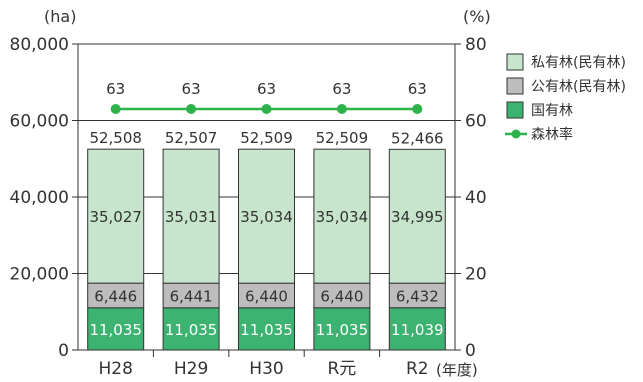 This screenshot has height=382, width=643. I want to click on right-axis-unit: (%), so click(477, 16).